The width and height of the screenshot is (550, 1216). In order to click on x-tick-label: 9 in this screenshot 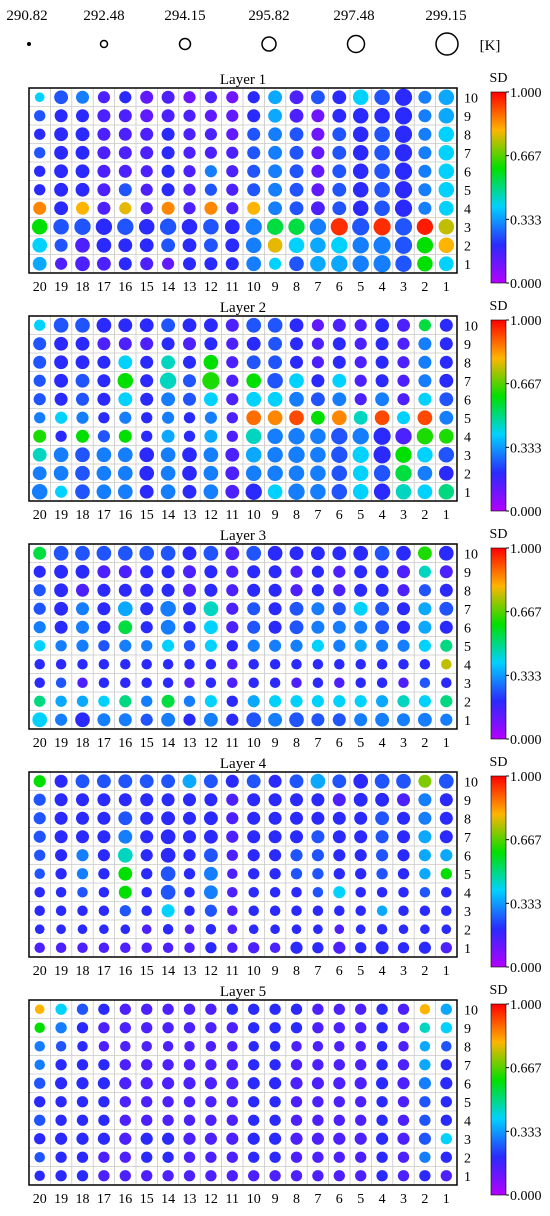, I will do `click(275, 971)`.